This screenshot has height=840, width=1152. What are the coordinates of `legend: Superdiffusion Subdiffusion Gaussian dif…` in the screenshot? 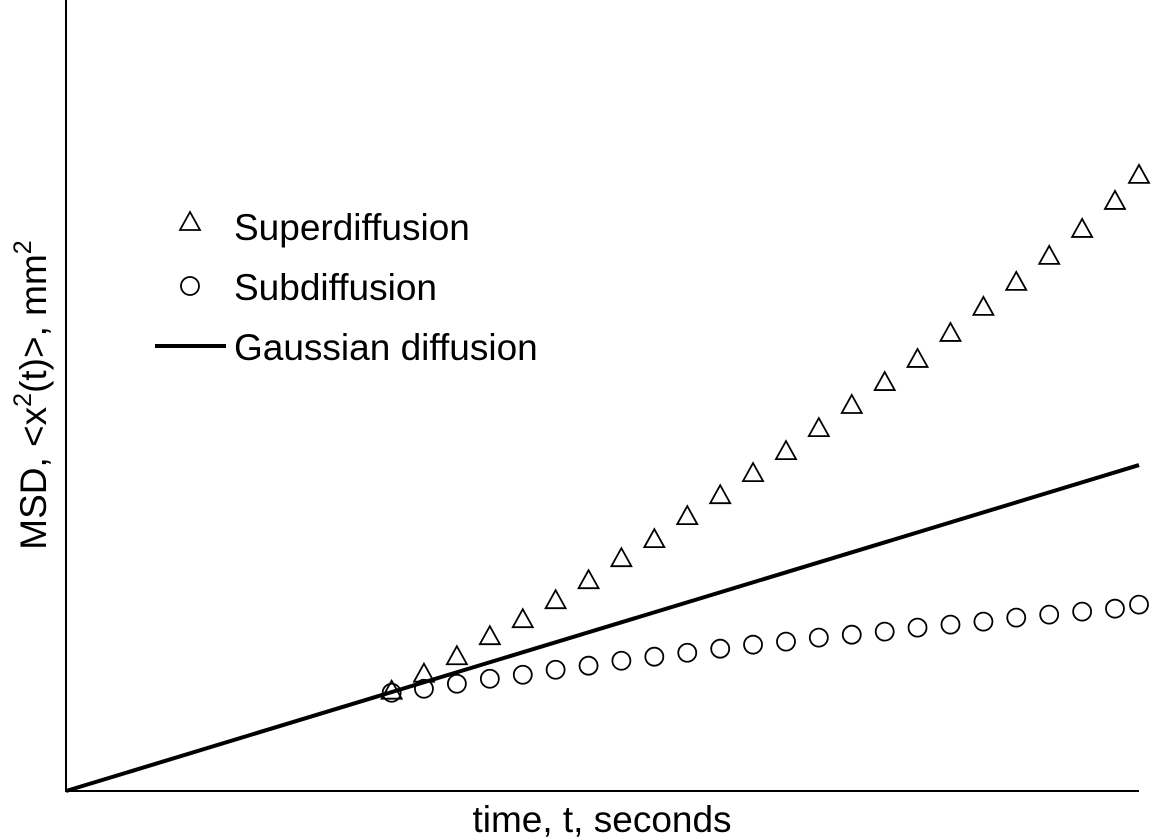 It's located at (346, 287).